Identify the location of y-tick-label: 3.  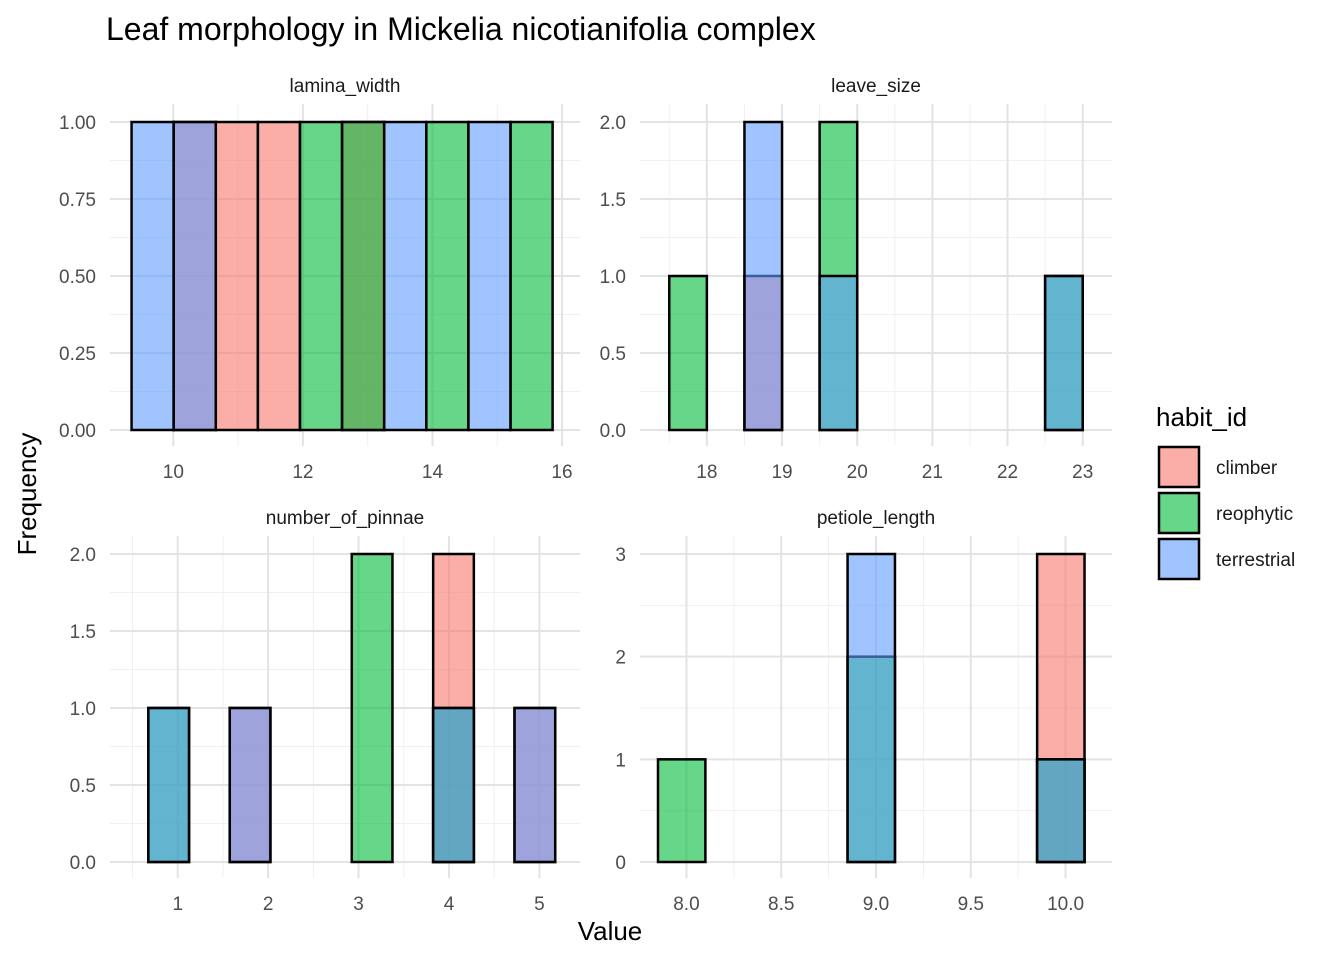
(620, 555).